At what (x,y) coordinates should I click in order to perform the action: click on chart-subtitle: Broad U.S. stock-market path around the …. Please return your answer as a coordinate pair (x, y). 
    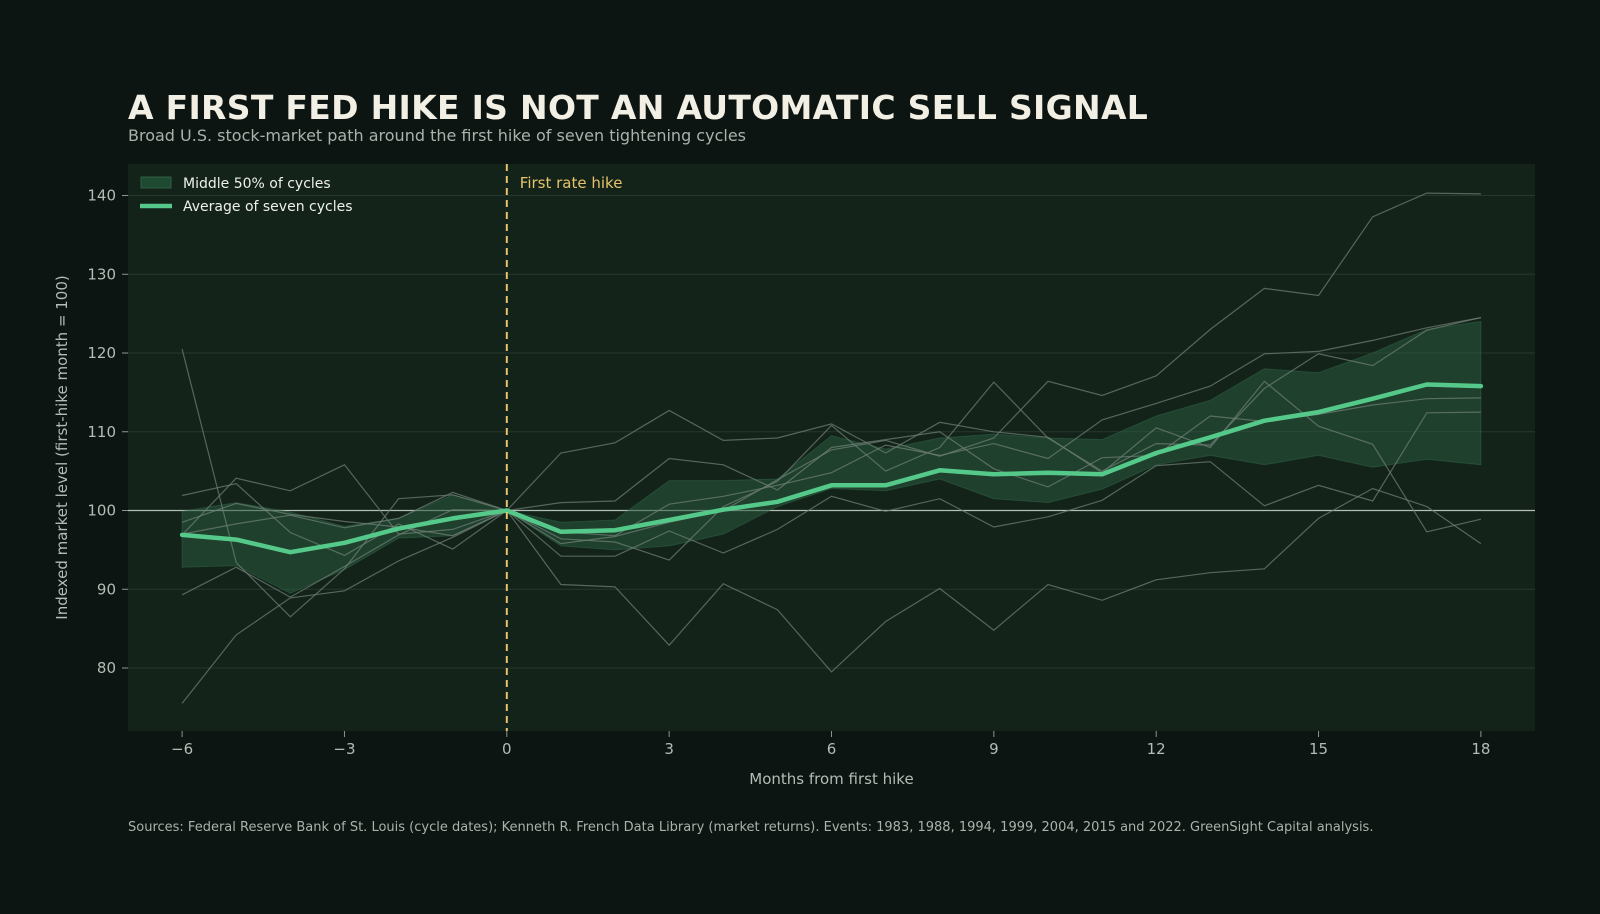
    Looking at the image, I should click on (437, 135).